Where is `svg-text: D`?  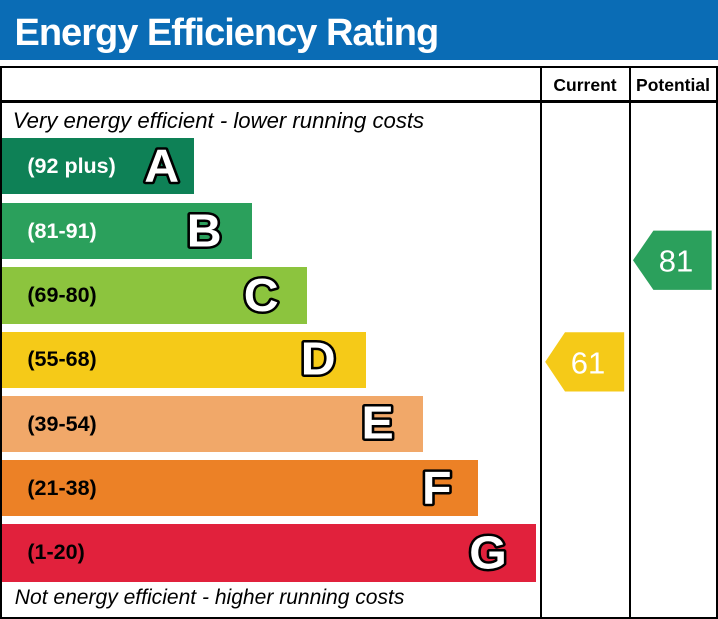 svg-text: D is located at coordinates (318, 359).